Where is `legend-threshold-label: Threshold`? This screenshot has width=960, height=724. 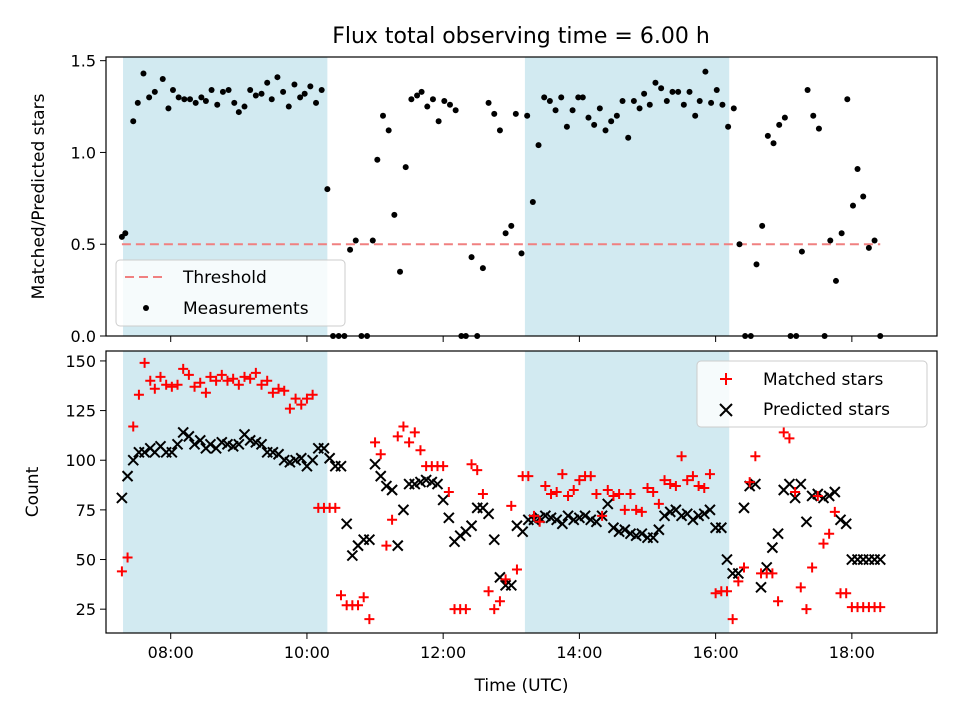
legend-threshold-label: Threshold is located at coordinates (224, 278).